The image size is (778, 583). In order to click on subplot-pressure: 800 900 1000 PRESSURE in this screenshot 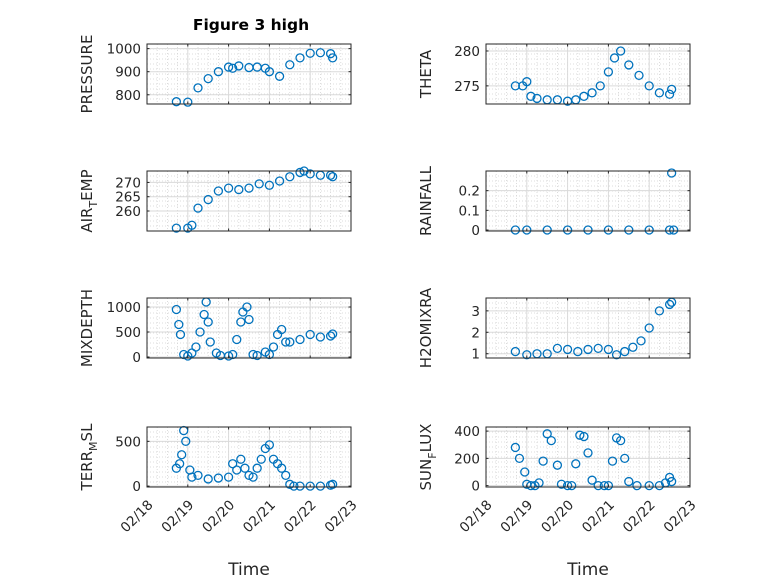, I will do `click(215, 74)`.